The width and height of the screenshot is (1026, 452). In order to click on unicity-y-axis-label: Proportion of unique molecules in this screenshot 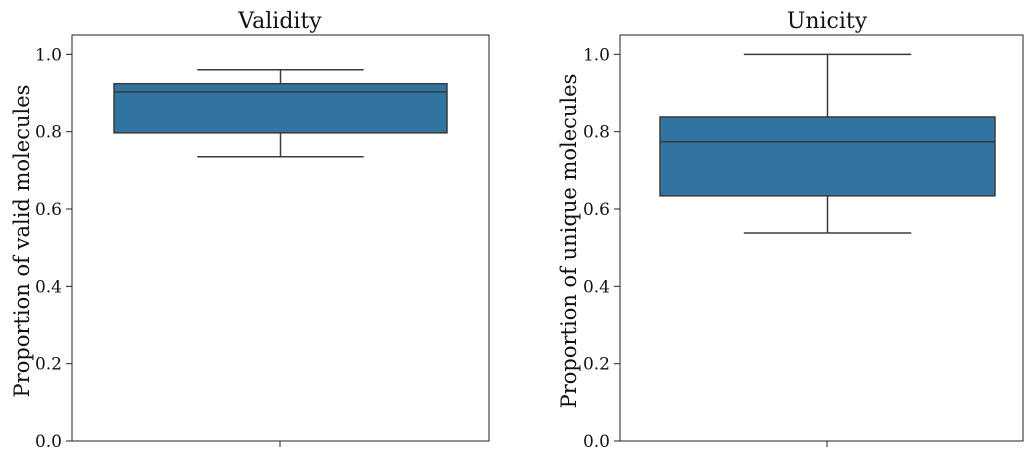, I will do `click(569, 241)`.